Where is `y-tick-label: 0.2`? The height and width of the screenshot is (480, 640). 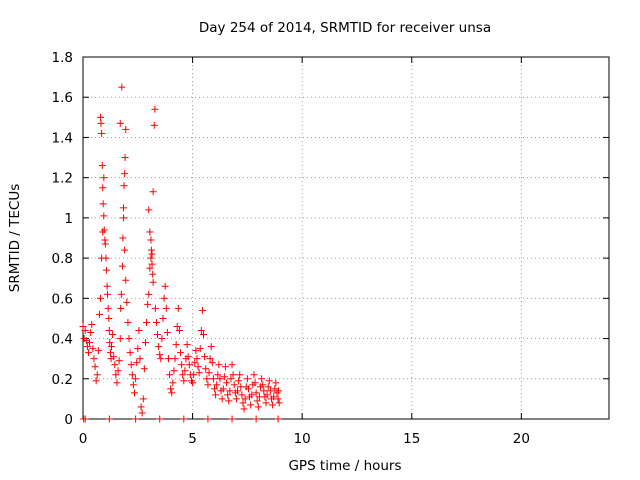
y-tick-label: 0.2 is located at coordinates (62, 380).